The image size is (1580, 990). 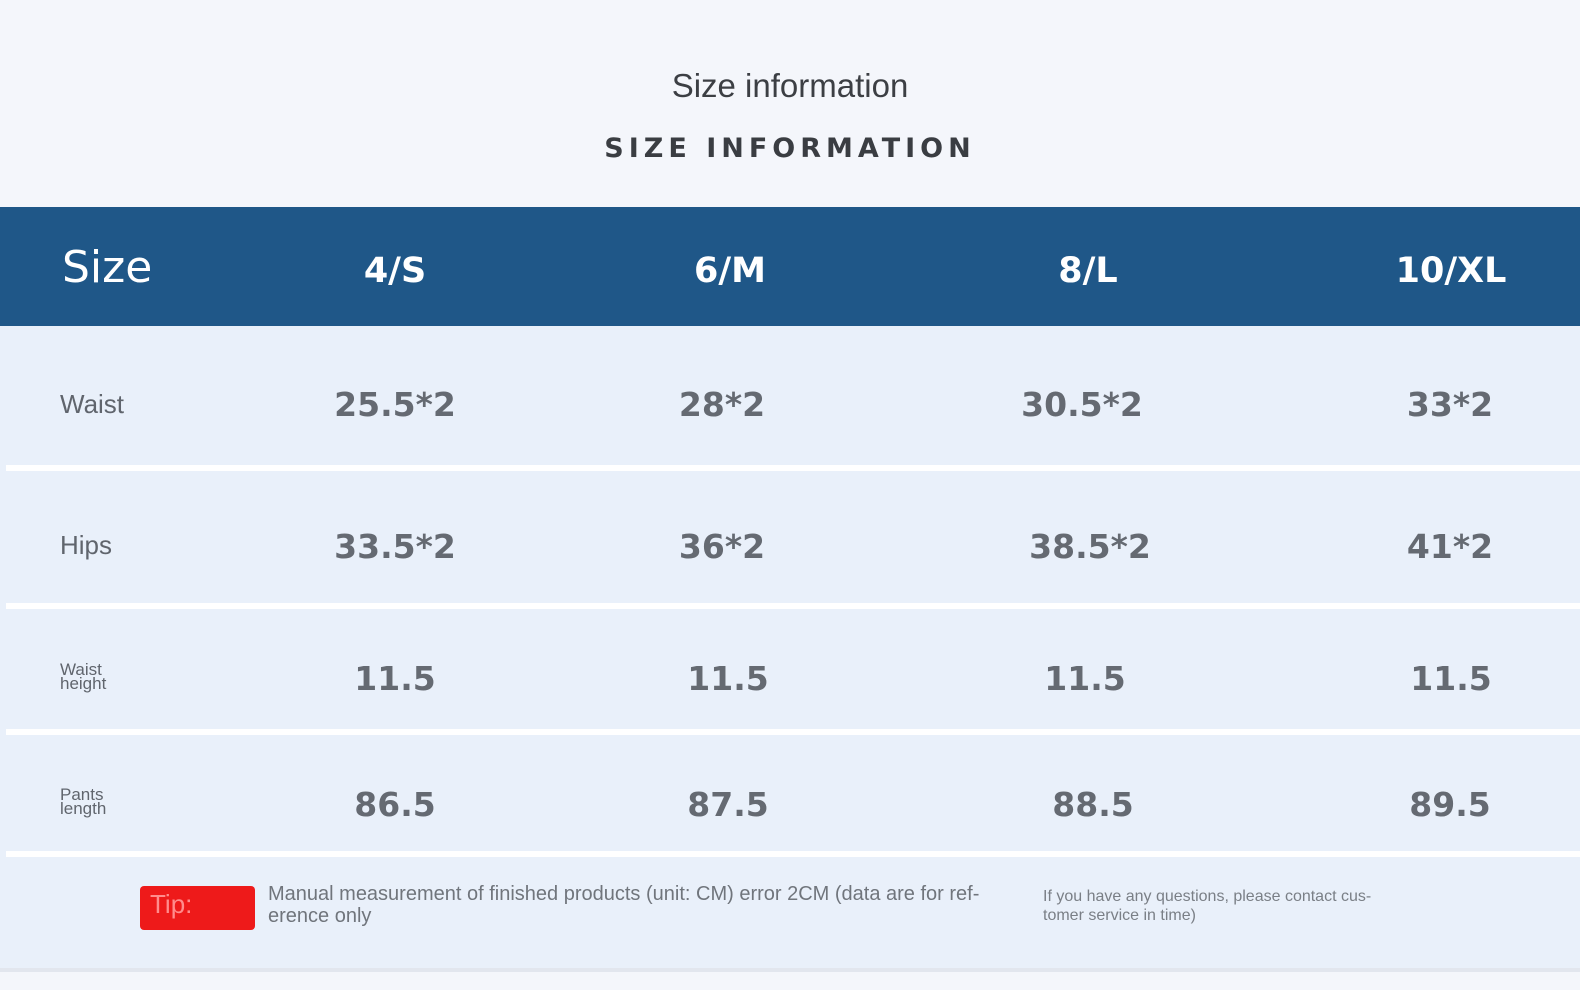 I want to click on header-label-size: Size, so click(x=107, y=267).